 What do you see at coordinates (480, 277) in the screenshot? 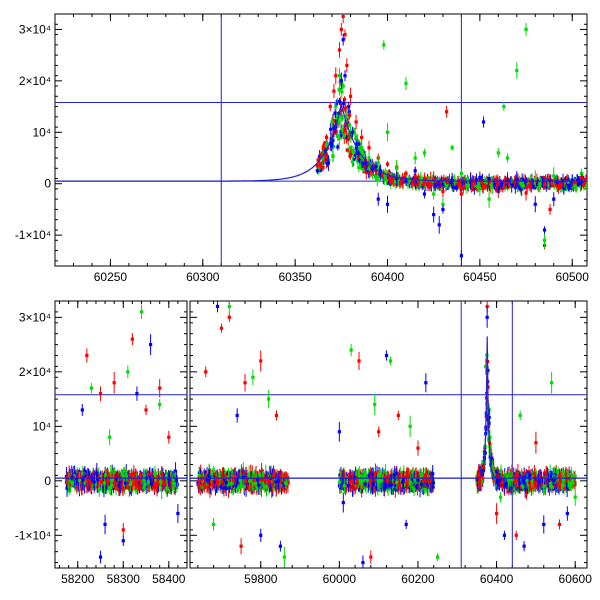
I see `top-xtick-label: 60450` at bounding box center [480, 277].